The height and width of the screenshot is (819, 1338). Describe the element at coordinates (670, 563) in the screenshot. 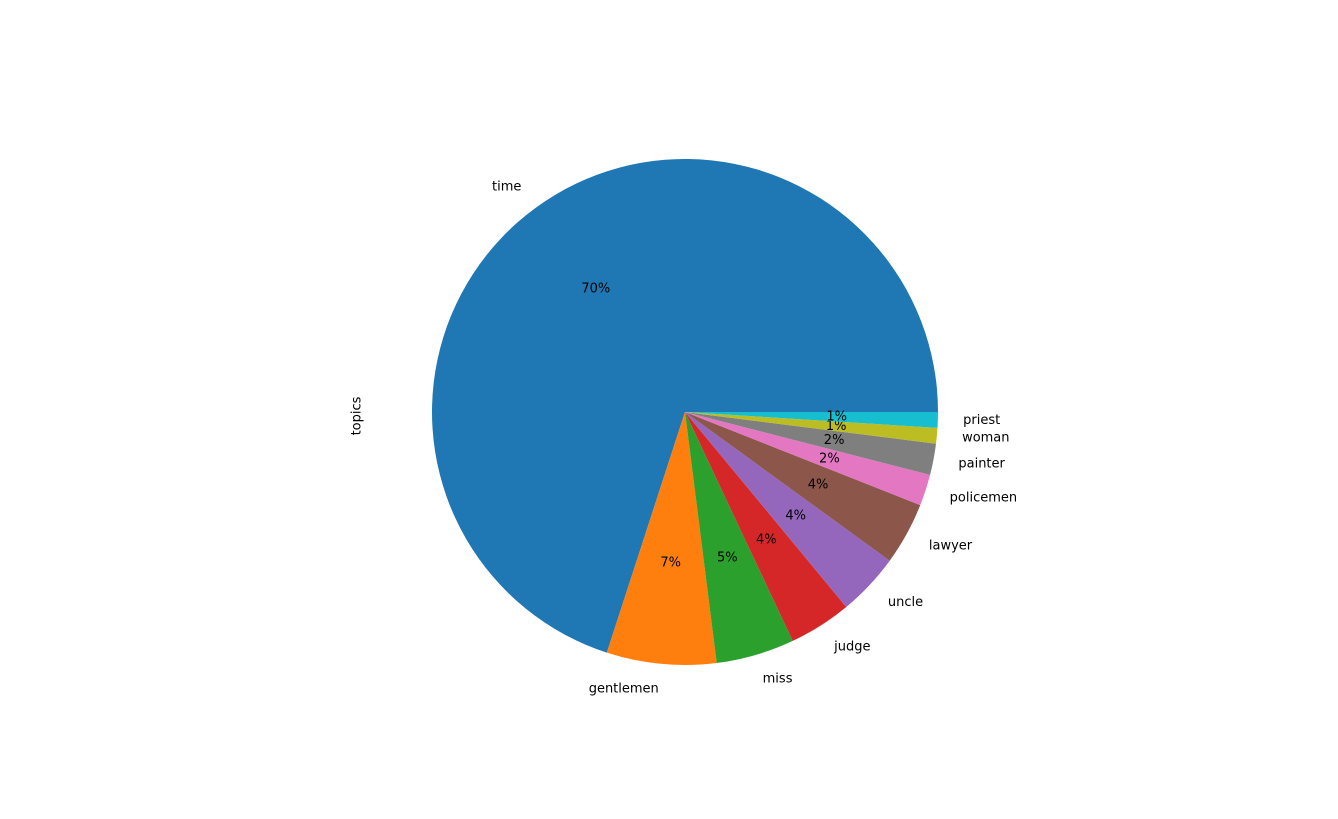

I see `value-label: 7%` at that location.